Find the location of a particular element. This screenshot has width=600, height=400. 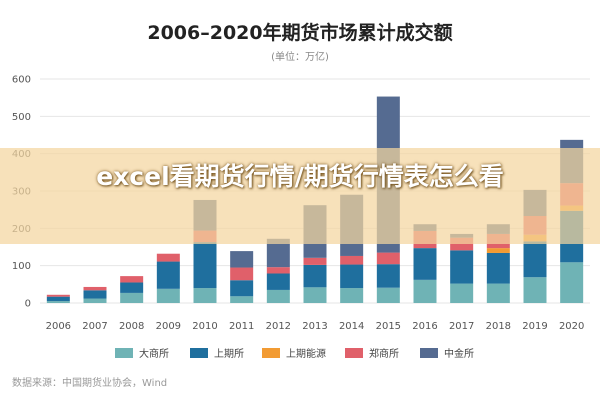

x-tick-label: 2012 is located at coordinates (278, 326).